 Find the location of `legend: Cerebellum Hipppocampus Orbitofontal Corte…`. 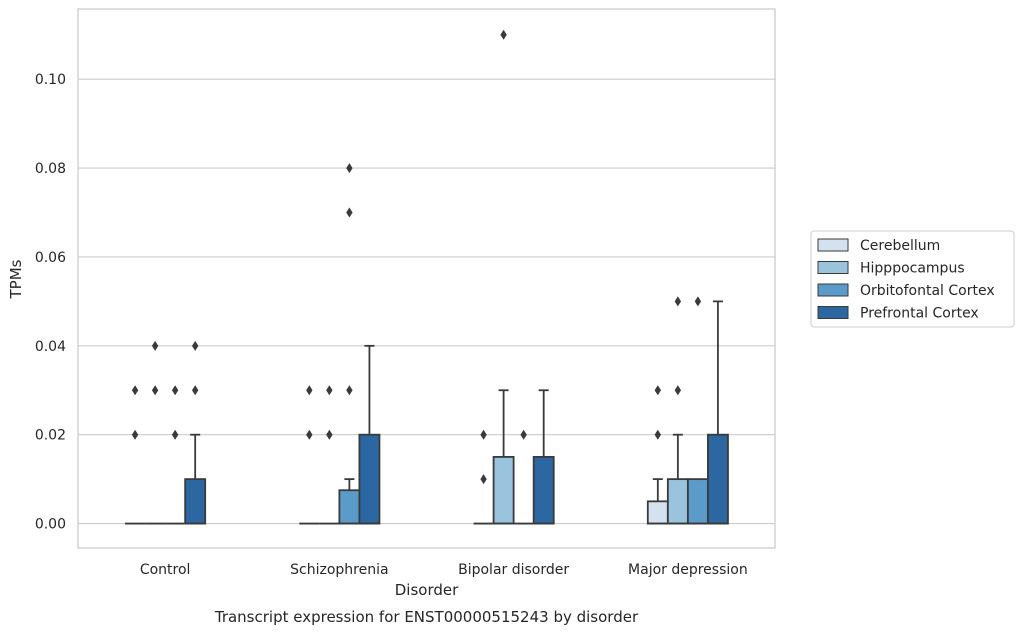

legend: Cerebellum Hipppocampus Orbitofontal Corte… is located at coordinates (912, 279).